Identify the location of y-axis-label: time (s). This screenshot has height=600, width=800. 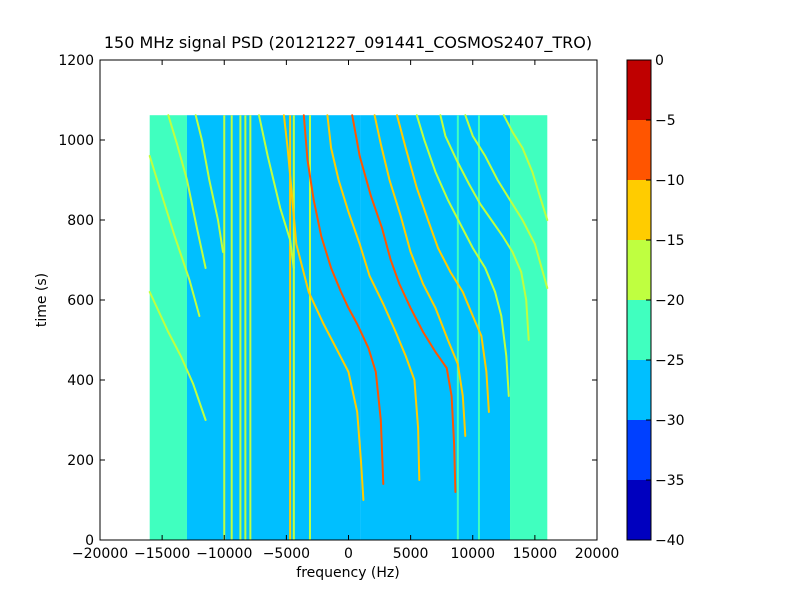
(42, 300).